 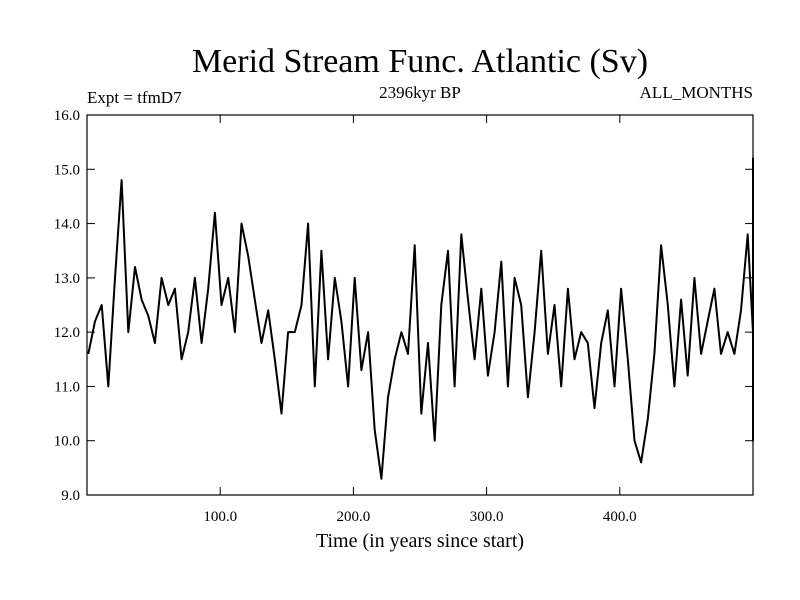 I want to click on chart-title: Merid Stream Func. Atlantic (Sv), so click(x=420, y=61).